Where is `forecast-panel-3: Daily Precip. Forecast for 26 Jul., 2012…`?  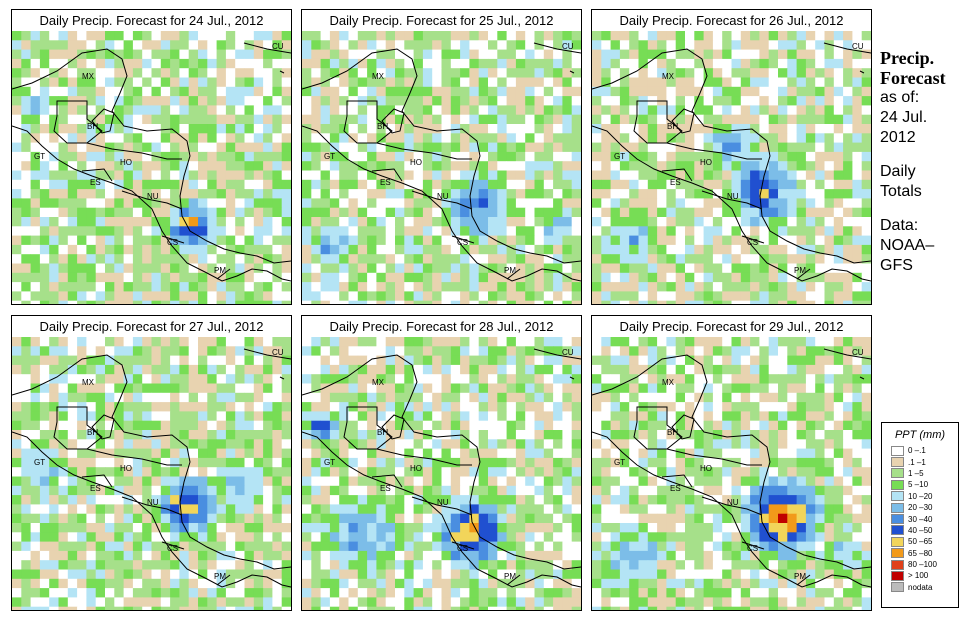 forecast-panel-3: Daily Precip. Forecast for 26 Jul., 2012… is located at coordinates (731, 157).